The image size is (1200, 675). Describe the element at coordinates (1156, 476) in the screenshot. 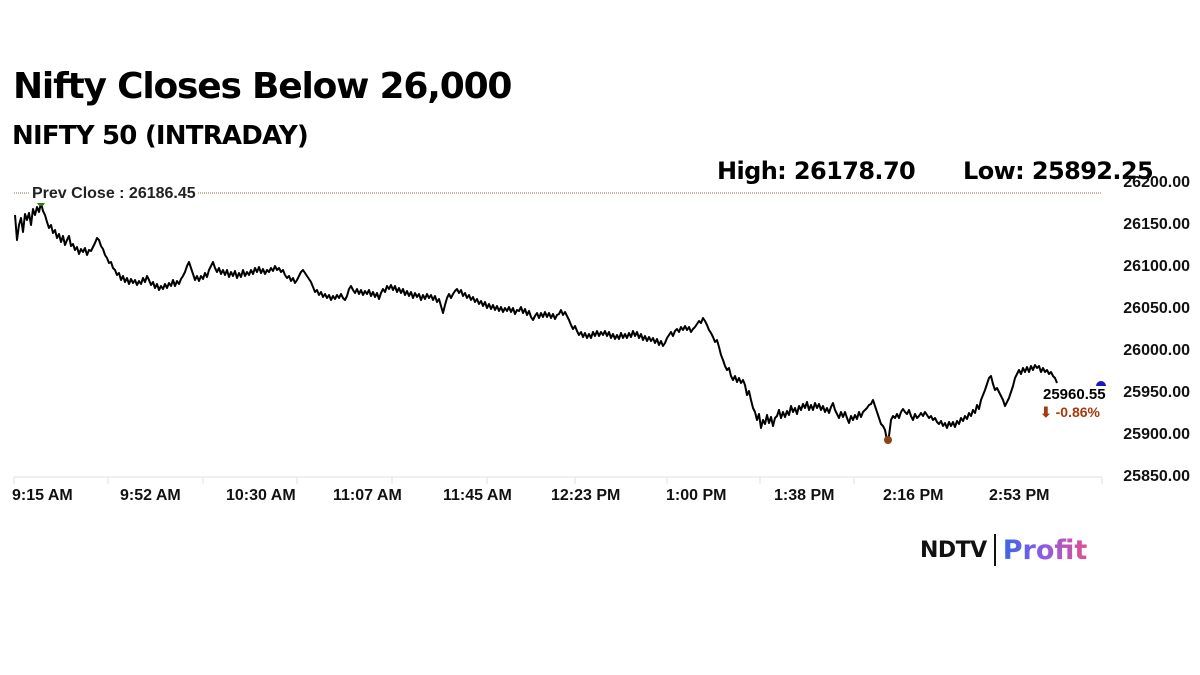

I see `y-tick-25850: 25850.00` at that location.